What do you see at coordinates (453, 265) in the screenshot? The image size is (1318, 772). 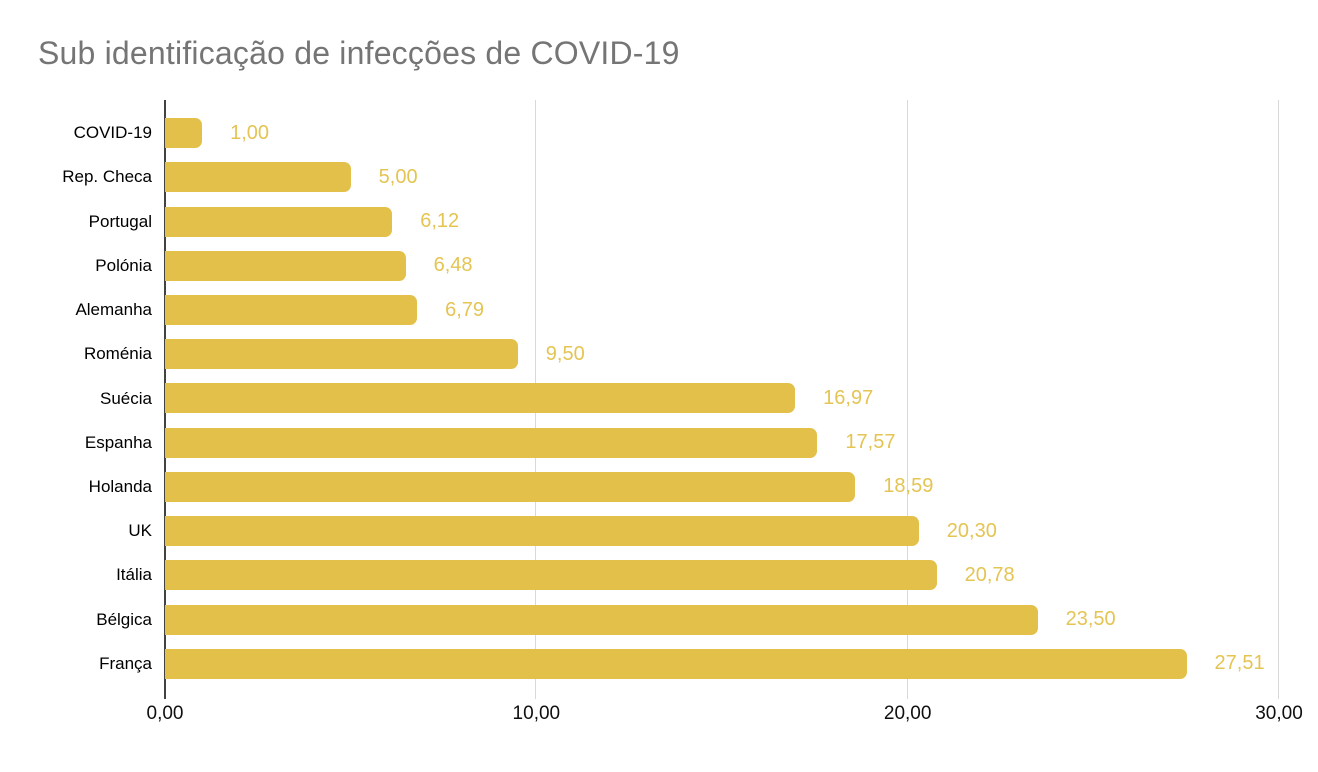 I see `value-label: 6,48` at bounding box center [453, 265].